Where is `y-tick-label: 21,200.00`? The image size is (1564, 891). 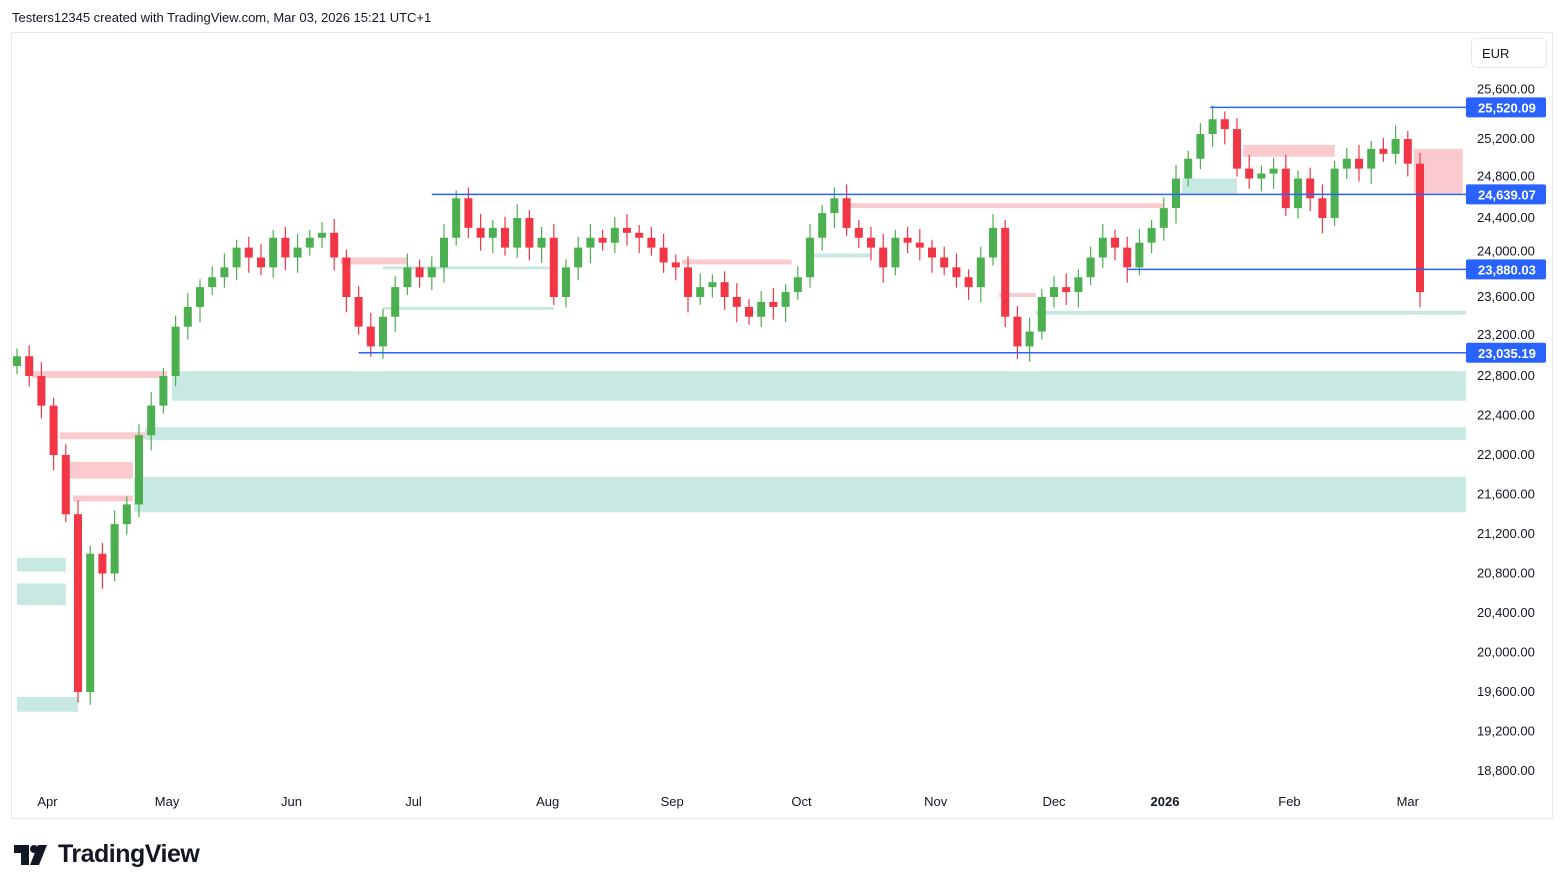
y-tick-label: 21,200.00 is located at coordinates (1506, 533).